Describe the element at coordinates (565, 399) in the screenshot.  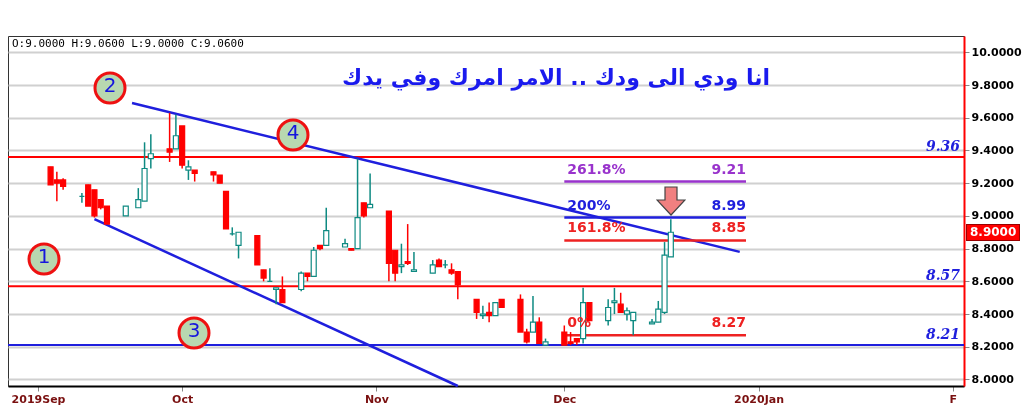
I see `x-tick-label: Dec` at that location.